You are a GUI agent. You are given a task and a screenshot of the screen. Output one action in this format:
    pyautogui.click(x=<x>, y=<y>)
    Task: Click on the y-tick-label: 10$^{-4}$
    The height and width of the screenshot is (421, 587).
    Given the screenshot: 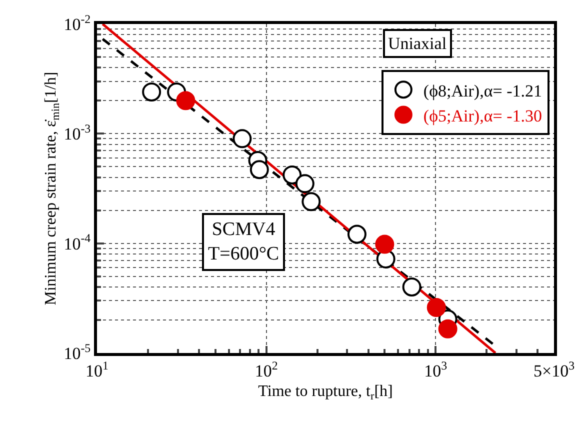 What is the action you would take?
    pyautogui.click(x=77, y=242)
    